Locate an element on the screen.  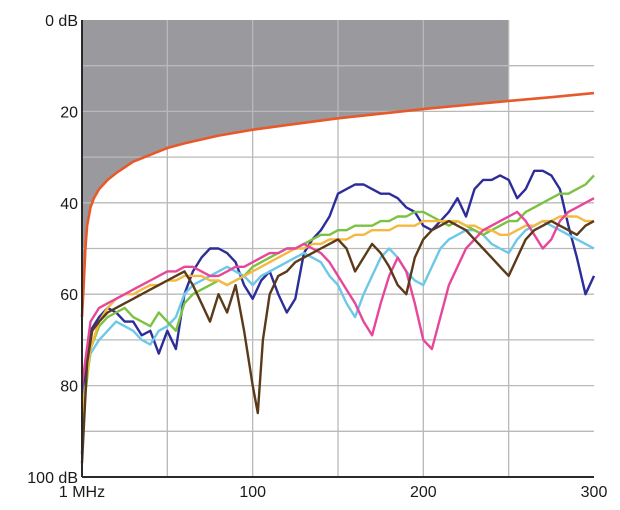
y-tick-label: 60 is located at coordinates (69, 295).